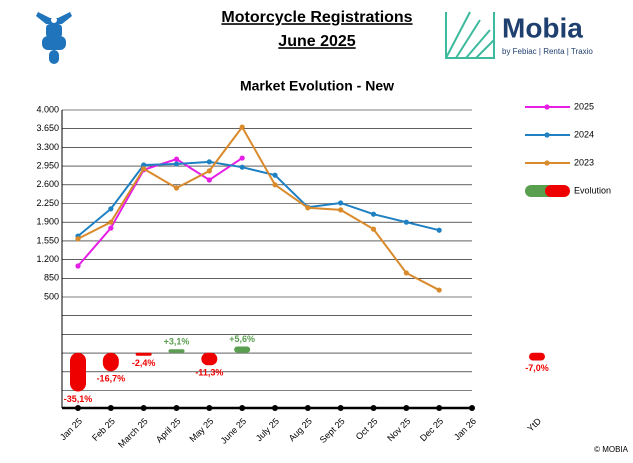 Image resolution: width=633 pixels, height=463 pixels. Describe the element at coordinates (584, 106) in the screenshot. I see `legend-label: 2025` at that location.